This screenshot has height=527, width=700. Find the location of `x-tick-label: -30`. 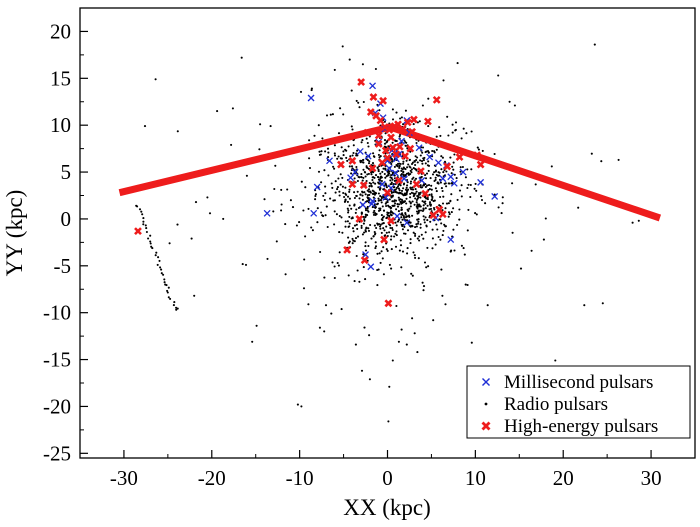

x-tick-label: -30 is located at coordinates (124, 478).